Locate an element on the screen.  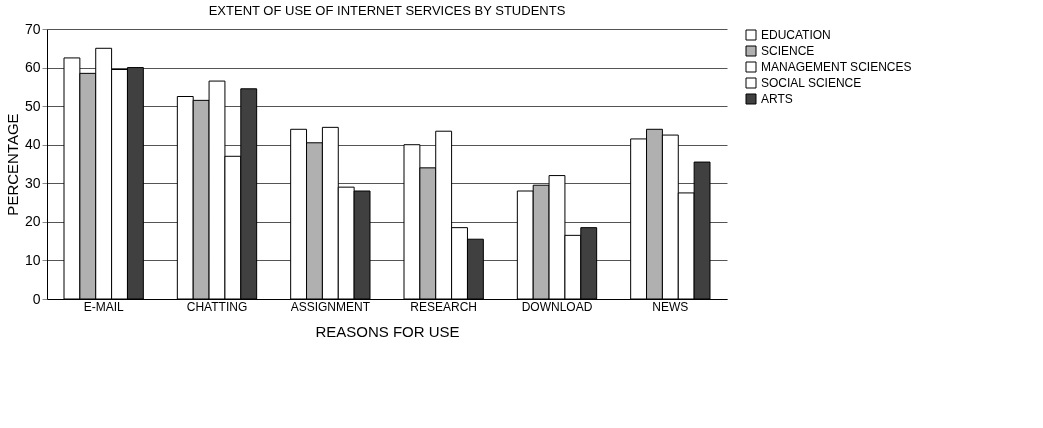
y-tick-label: 50 is located at coordinates (32, 105).